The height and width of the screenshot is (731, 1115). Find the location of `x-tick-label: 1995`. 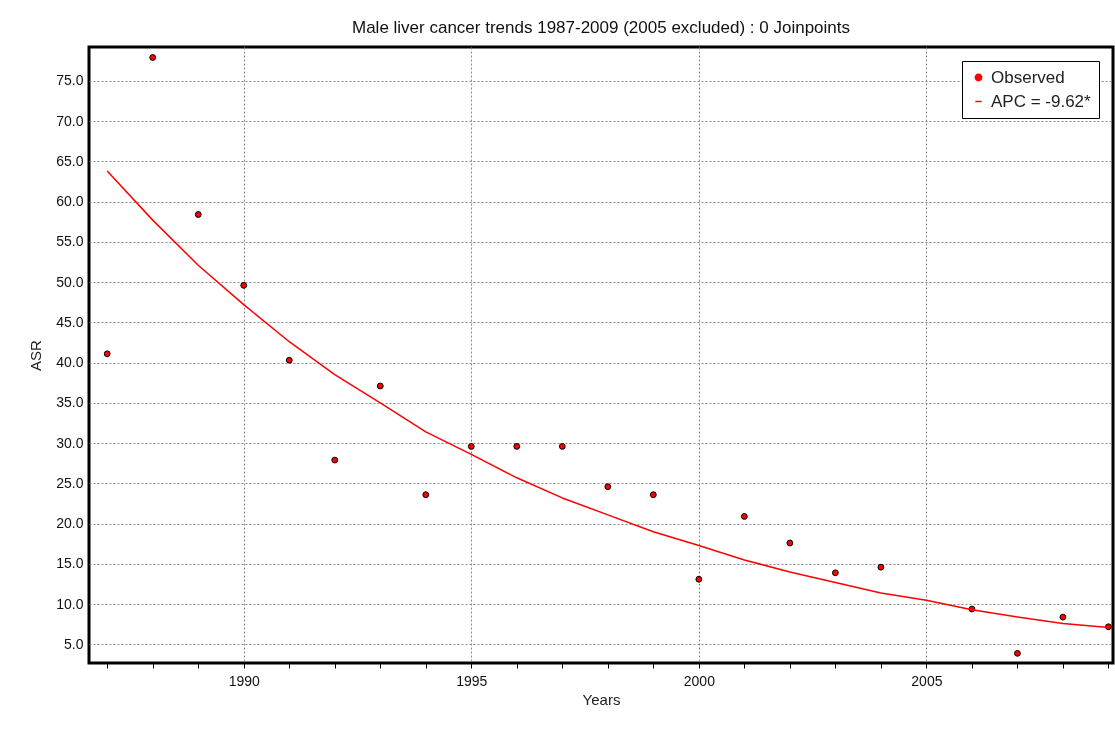

x-tick-label: 1995 is located at coordinates (472, 680).